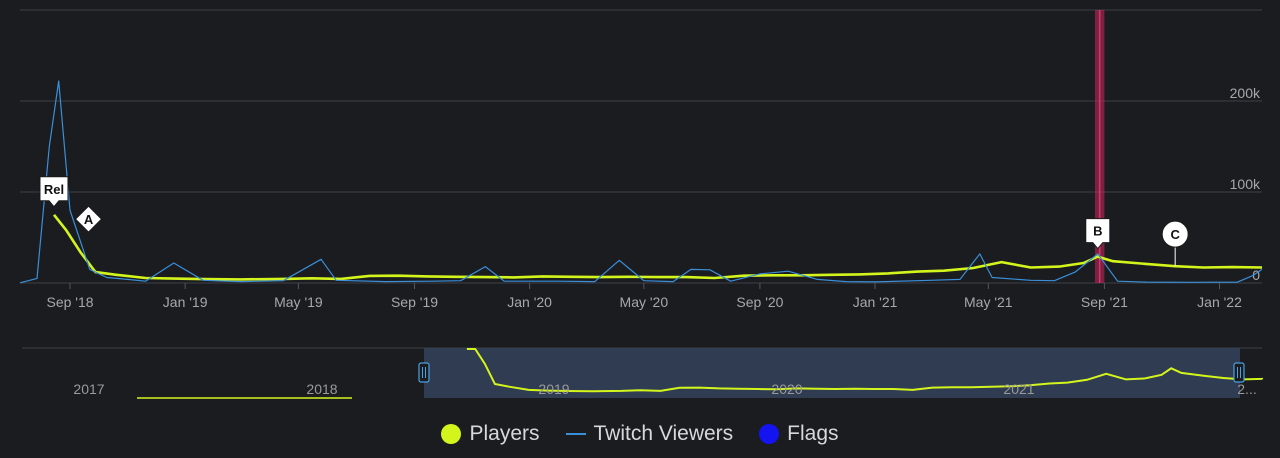 The width and height of the screenshot is (1280, 458). I want to click on flag-label: A, so click(89, 219).